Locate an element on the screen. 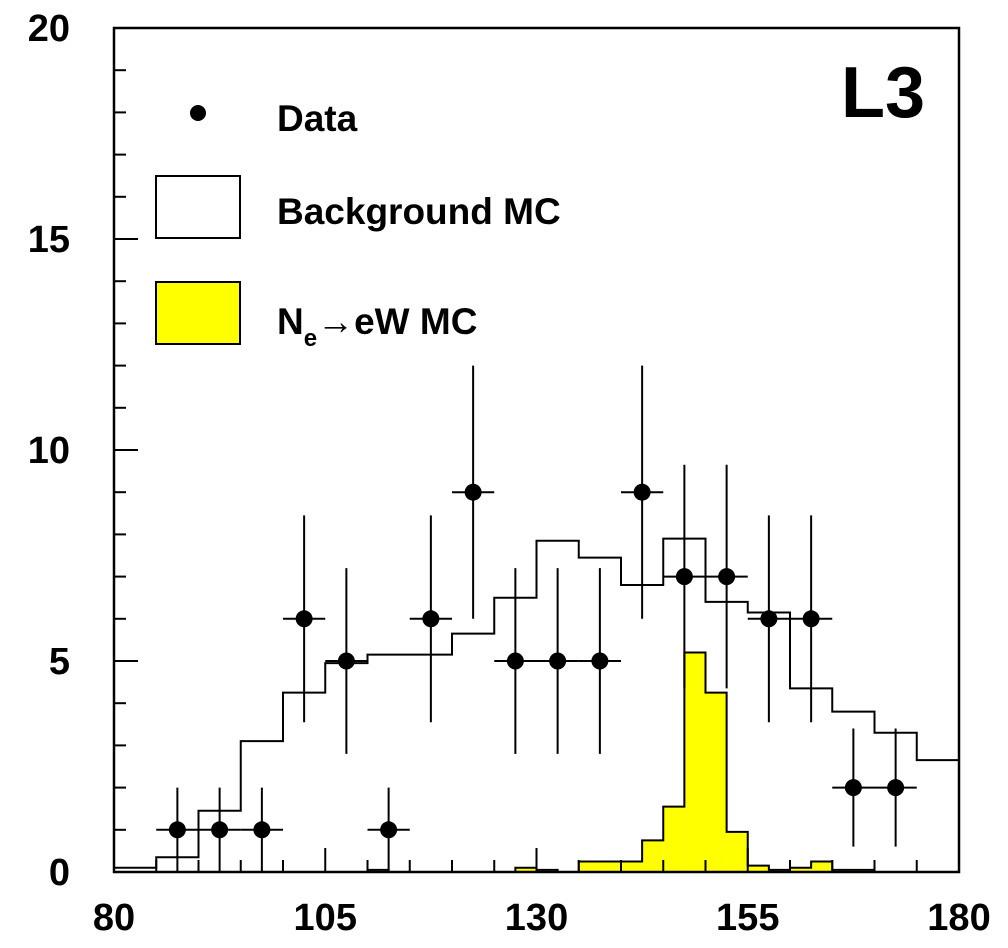 The image size is (1008, 948). x-tick-label: 180 is located at coordinates (958, 918).